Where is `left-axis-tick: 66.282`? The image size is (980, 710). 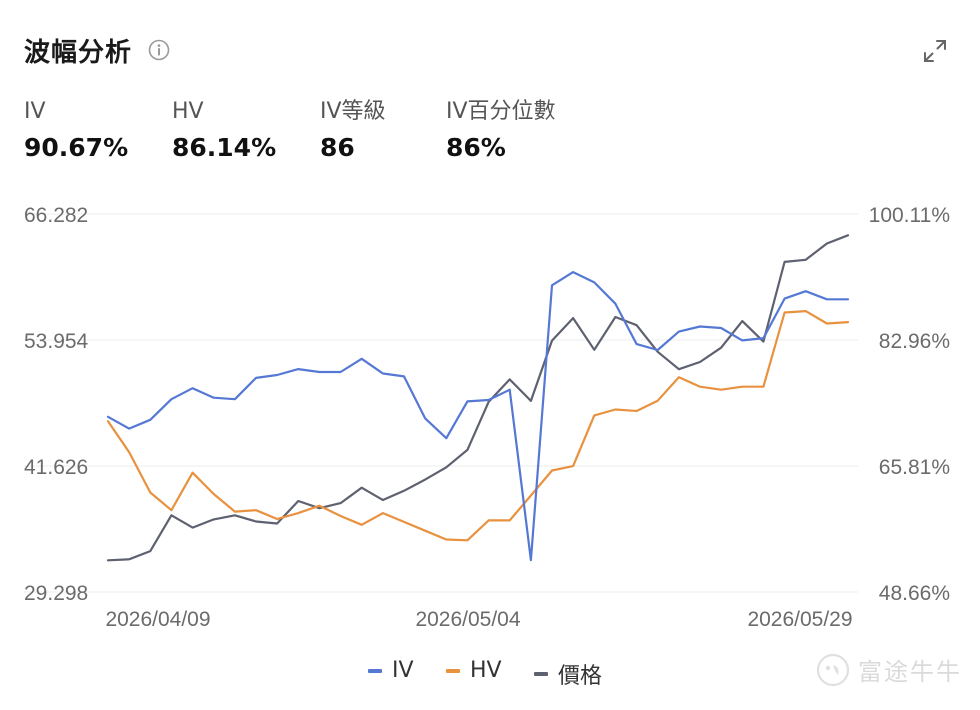 left-axis-tick: 66.282 is located at coordinates (56, 215).